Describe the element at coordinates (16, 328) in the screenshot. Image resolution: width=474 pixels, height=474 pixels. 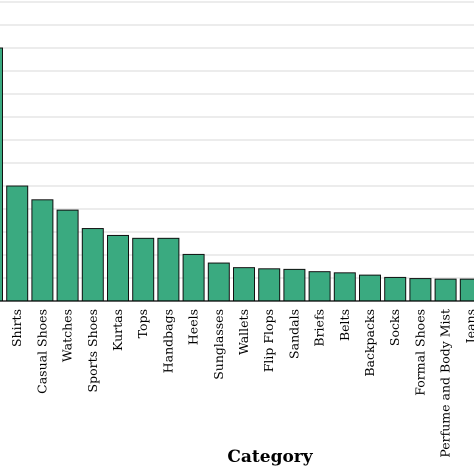
I see `x-tick-label: Shirts` at that location.